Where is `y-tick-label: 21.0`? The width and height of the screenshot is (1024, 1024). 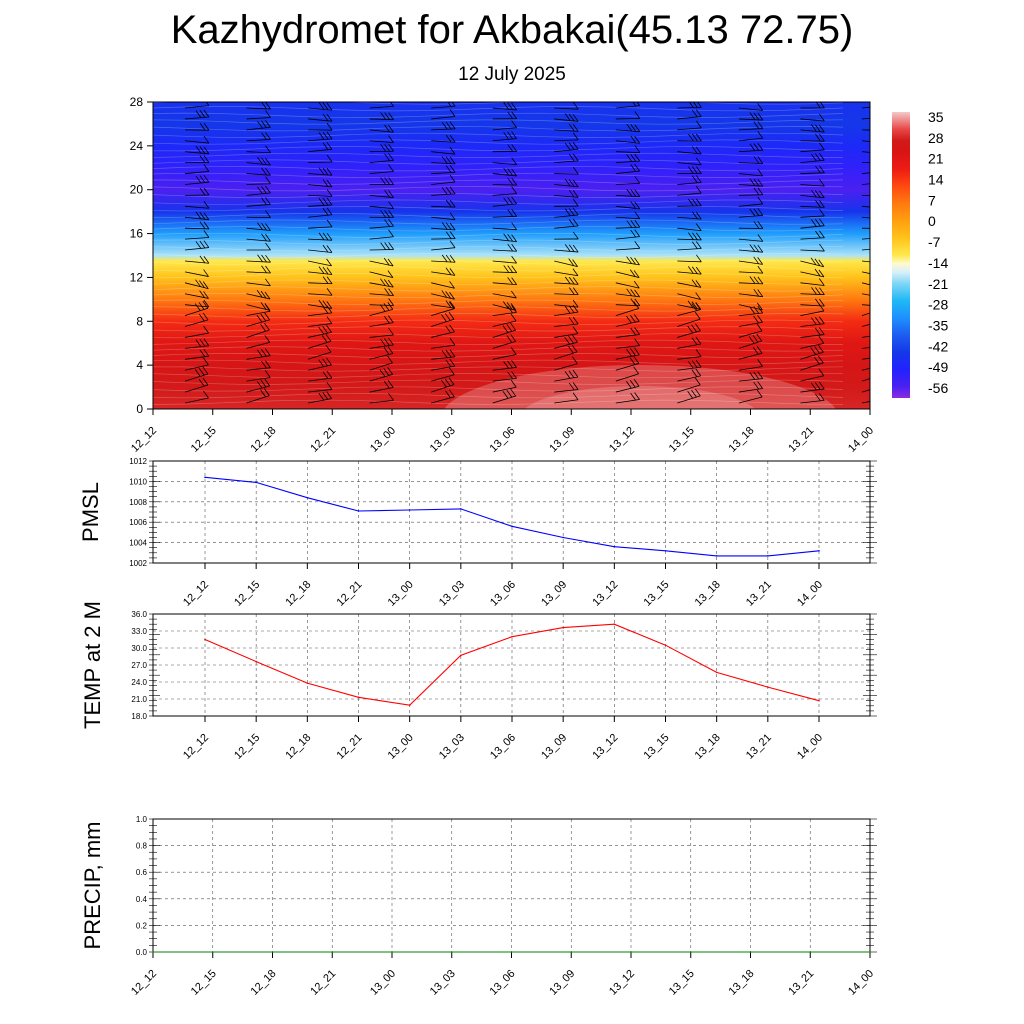 y-tick-label: 21.0 is located at coordinates (139, 699).